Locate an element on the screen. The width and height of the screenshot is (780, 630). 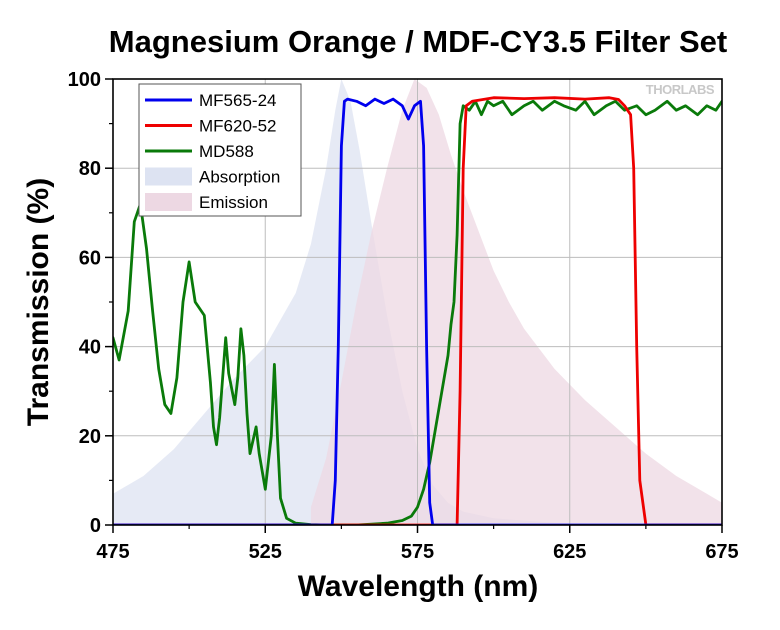
x-tick-label-0: 475 is located at coordinates (112, 552).